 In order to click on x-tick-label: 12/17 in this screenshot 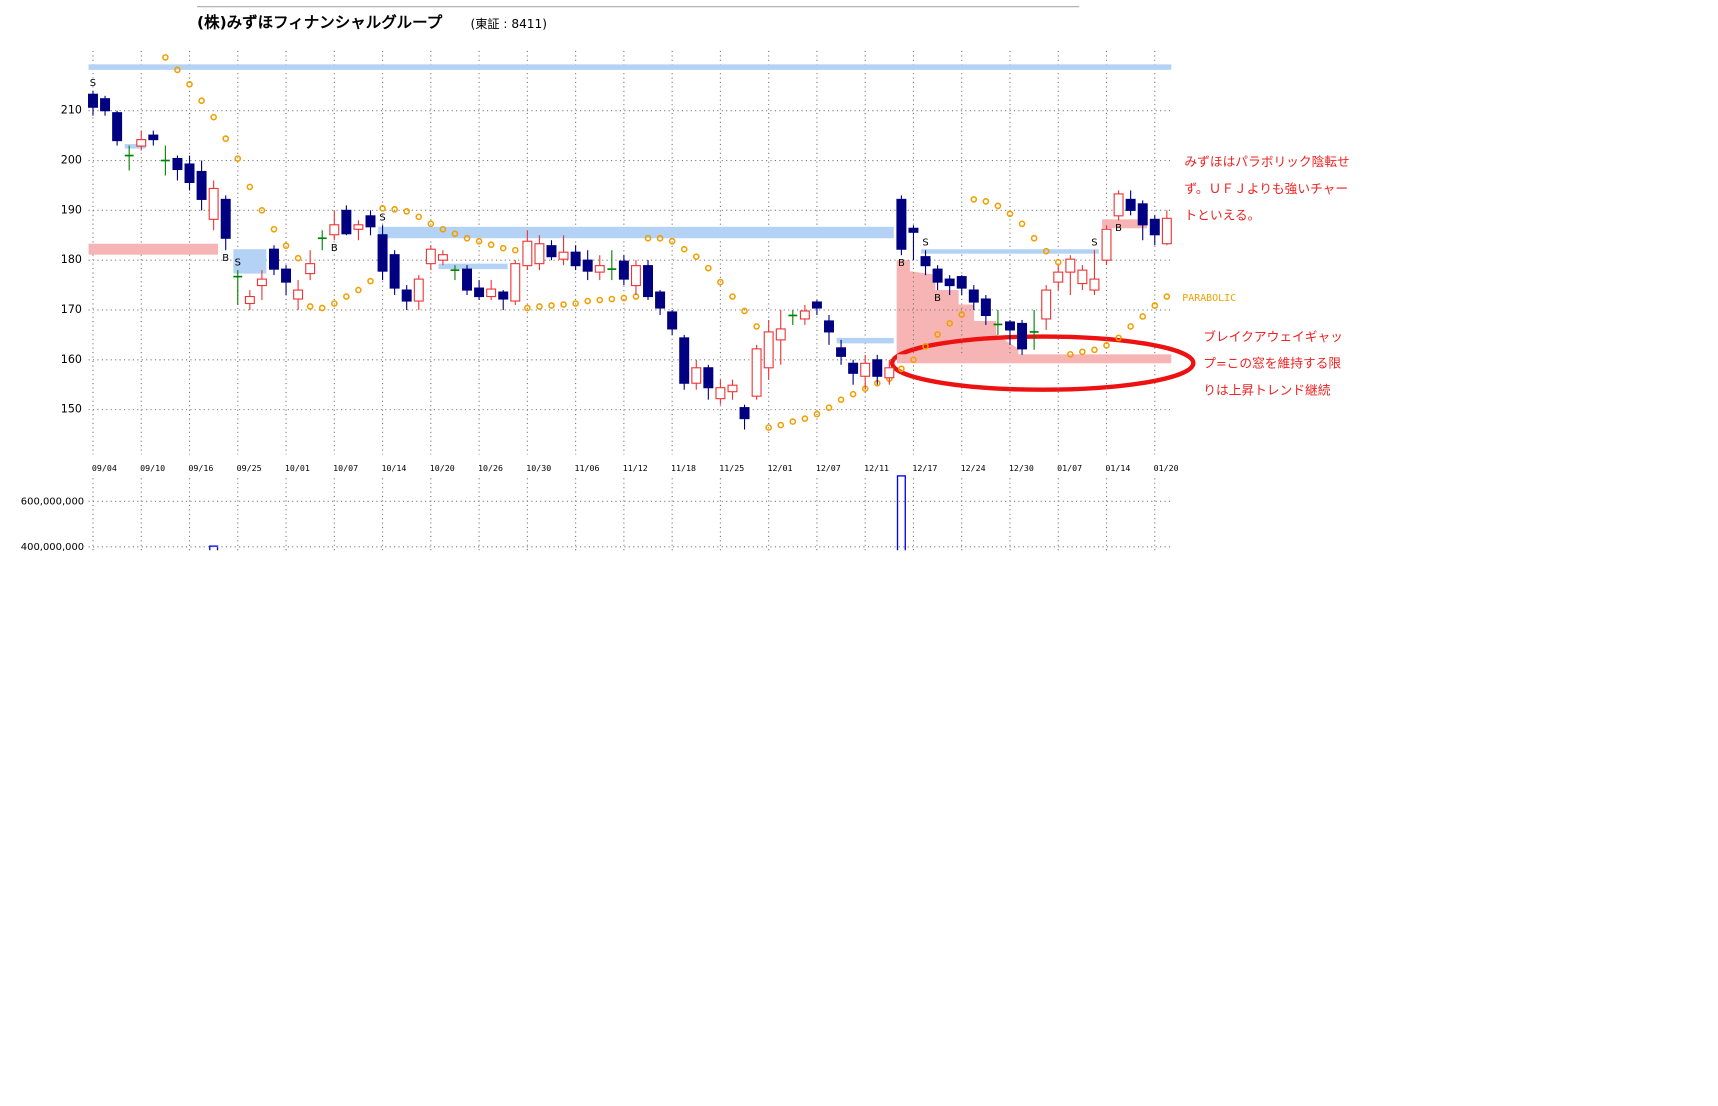, I will do `click(924, 468)`.